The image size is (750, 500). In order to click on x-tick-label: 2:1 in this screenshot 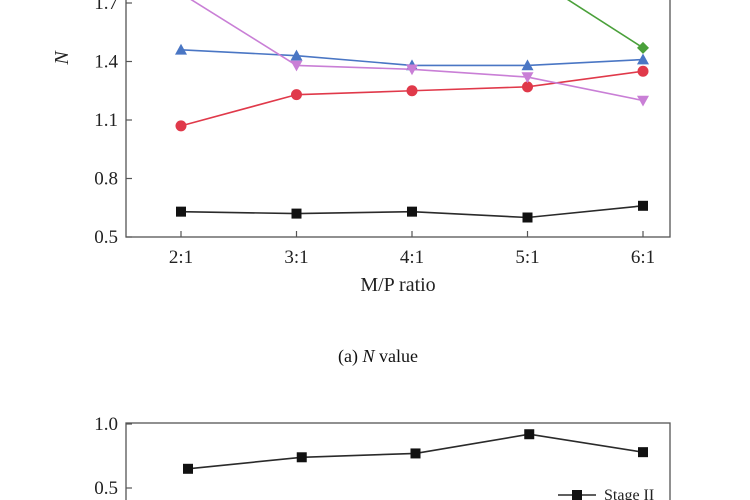, I will do `click(181, 257)`.